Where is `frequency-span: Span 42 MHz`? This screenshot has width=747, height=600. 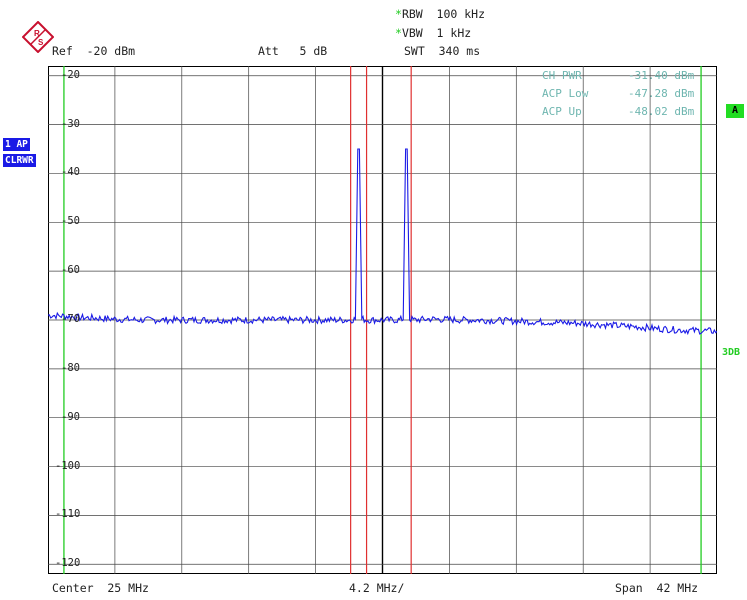
frequency-span: Span 42 MHz is located at coordinates (657, 588).